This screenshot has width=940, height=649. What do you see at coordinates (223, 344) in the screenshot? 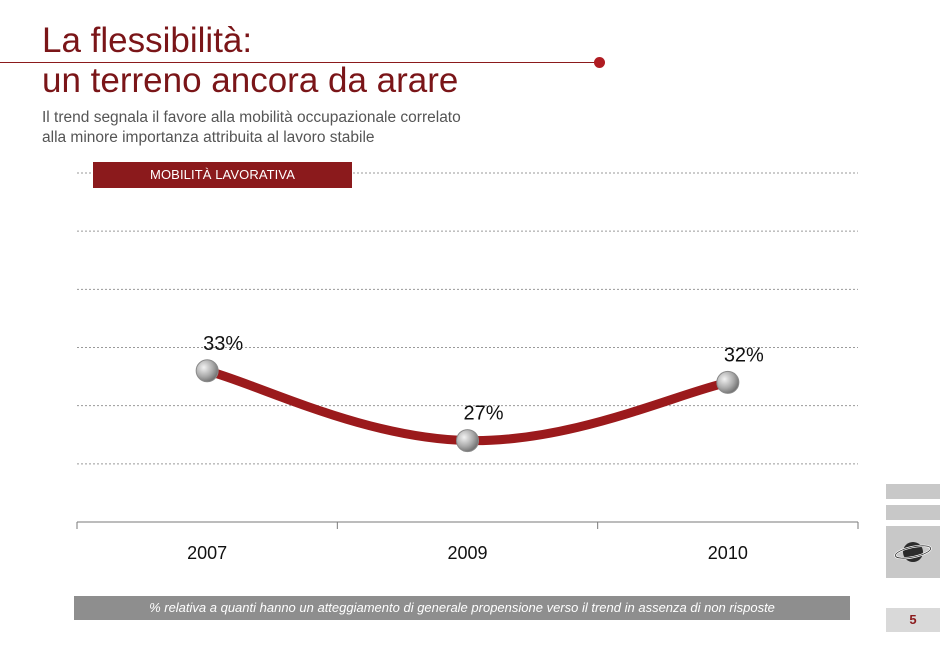
I see `data-label: 33%` at bounding box center [223, 344].